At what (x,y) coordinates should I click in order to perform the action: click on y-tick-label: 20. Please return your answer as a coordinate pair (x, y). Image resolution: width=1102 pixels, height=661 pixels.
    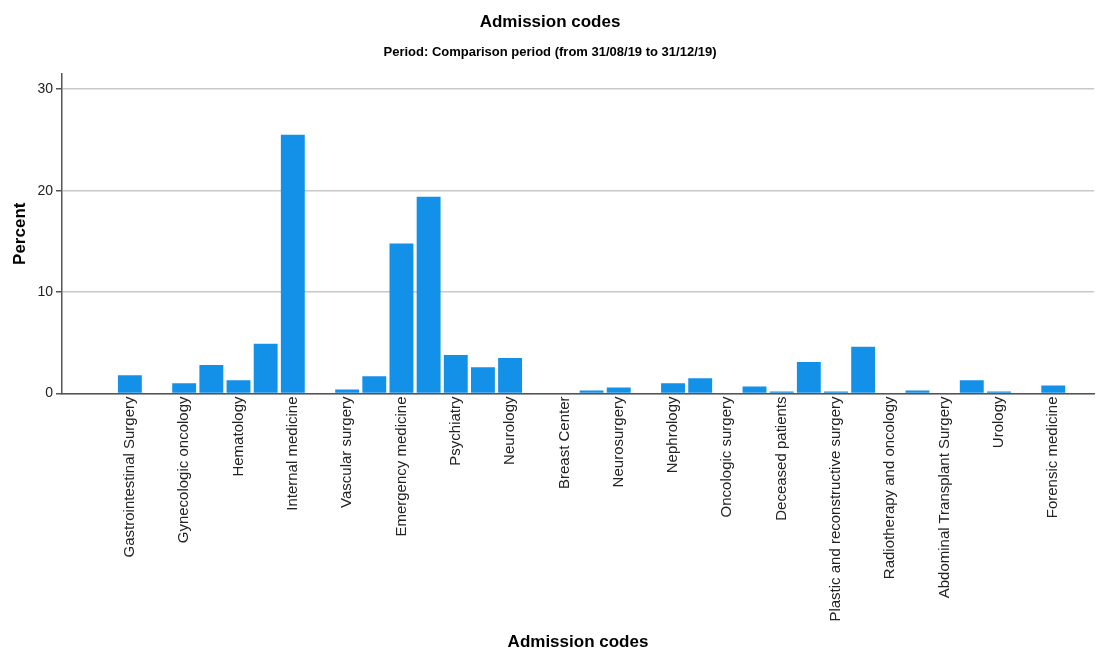
    Looking at the image, I should click on (45, 189).